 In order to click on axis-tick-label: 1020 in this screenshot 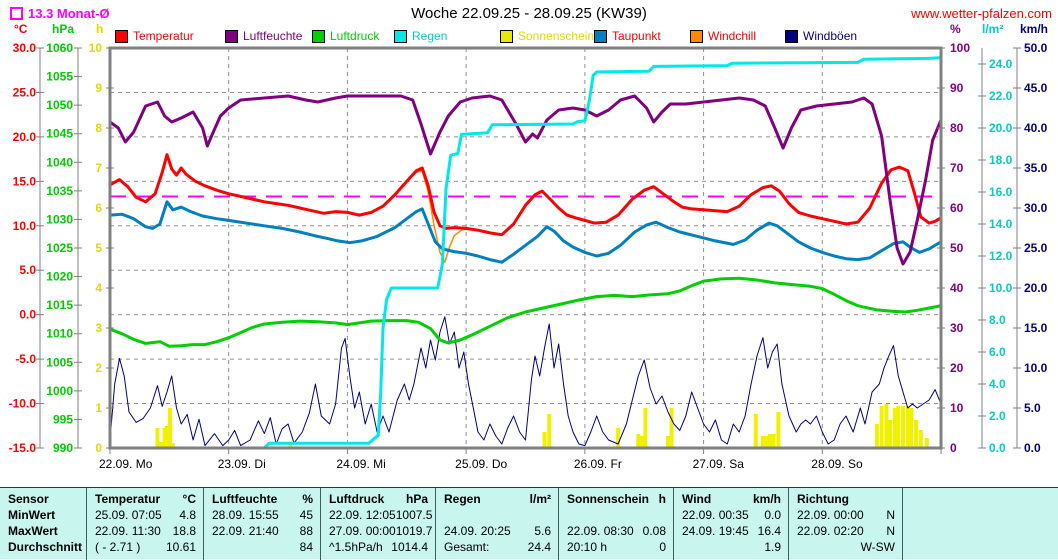, I will do `click(59, 277)`.